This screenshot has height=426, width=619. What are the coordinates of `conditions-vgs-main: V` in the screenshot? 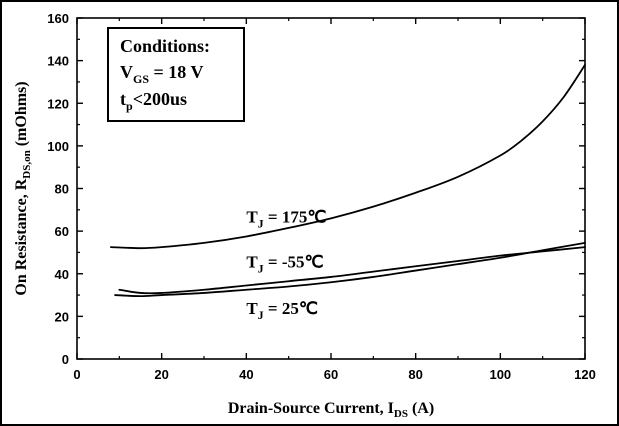 It's located at (126, 72).